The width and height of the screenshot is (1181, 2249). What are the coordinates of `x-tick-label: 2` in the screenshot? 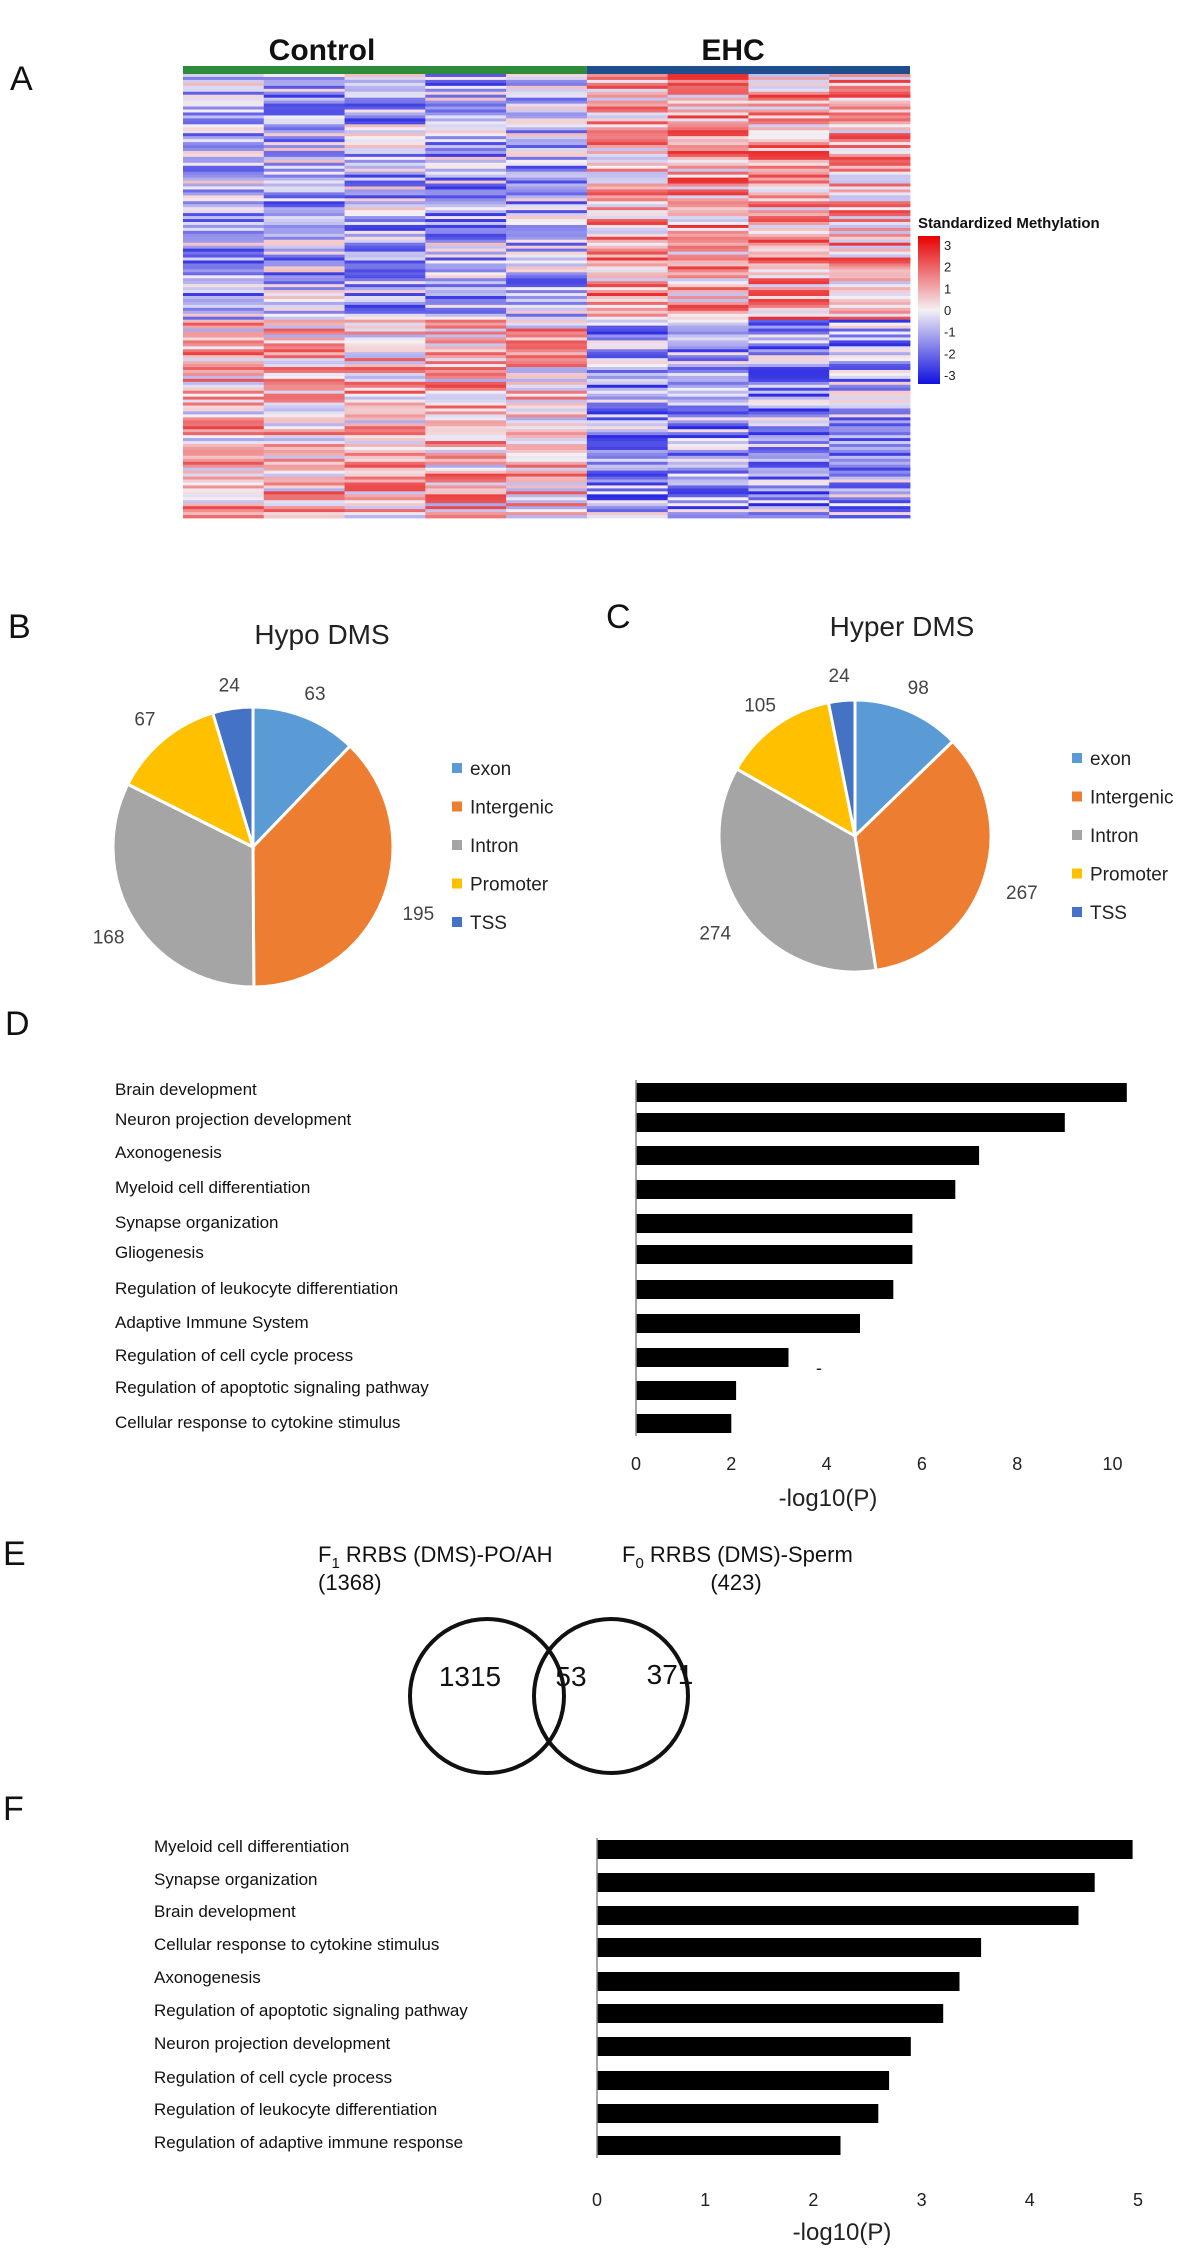 It's located at (813, 2200).